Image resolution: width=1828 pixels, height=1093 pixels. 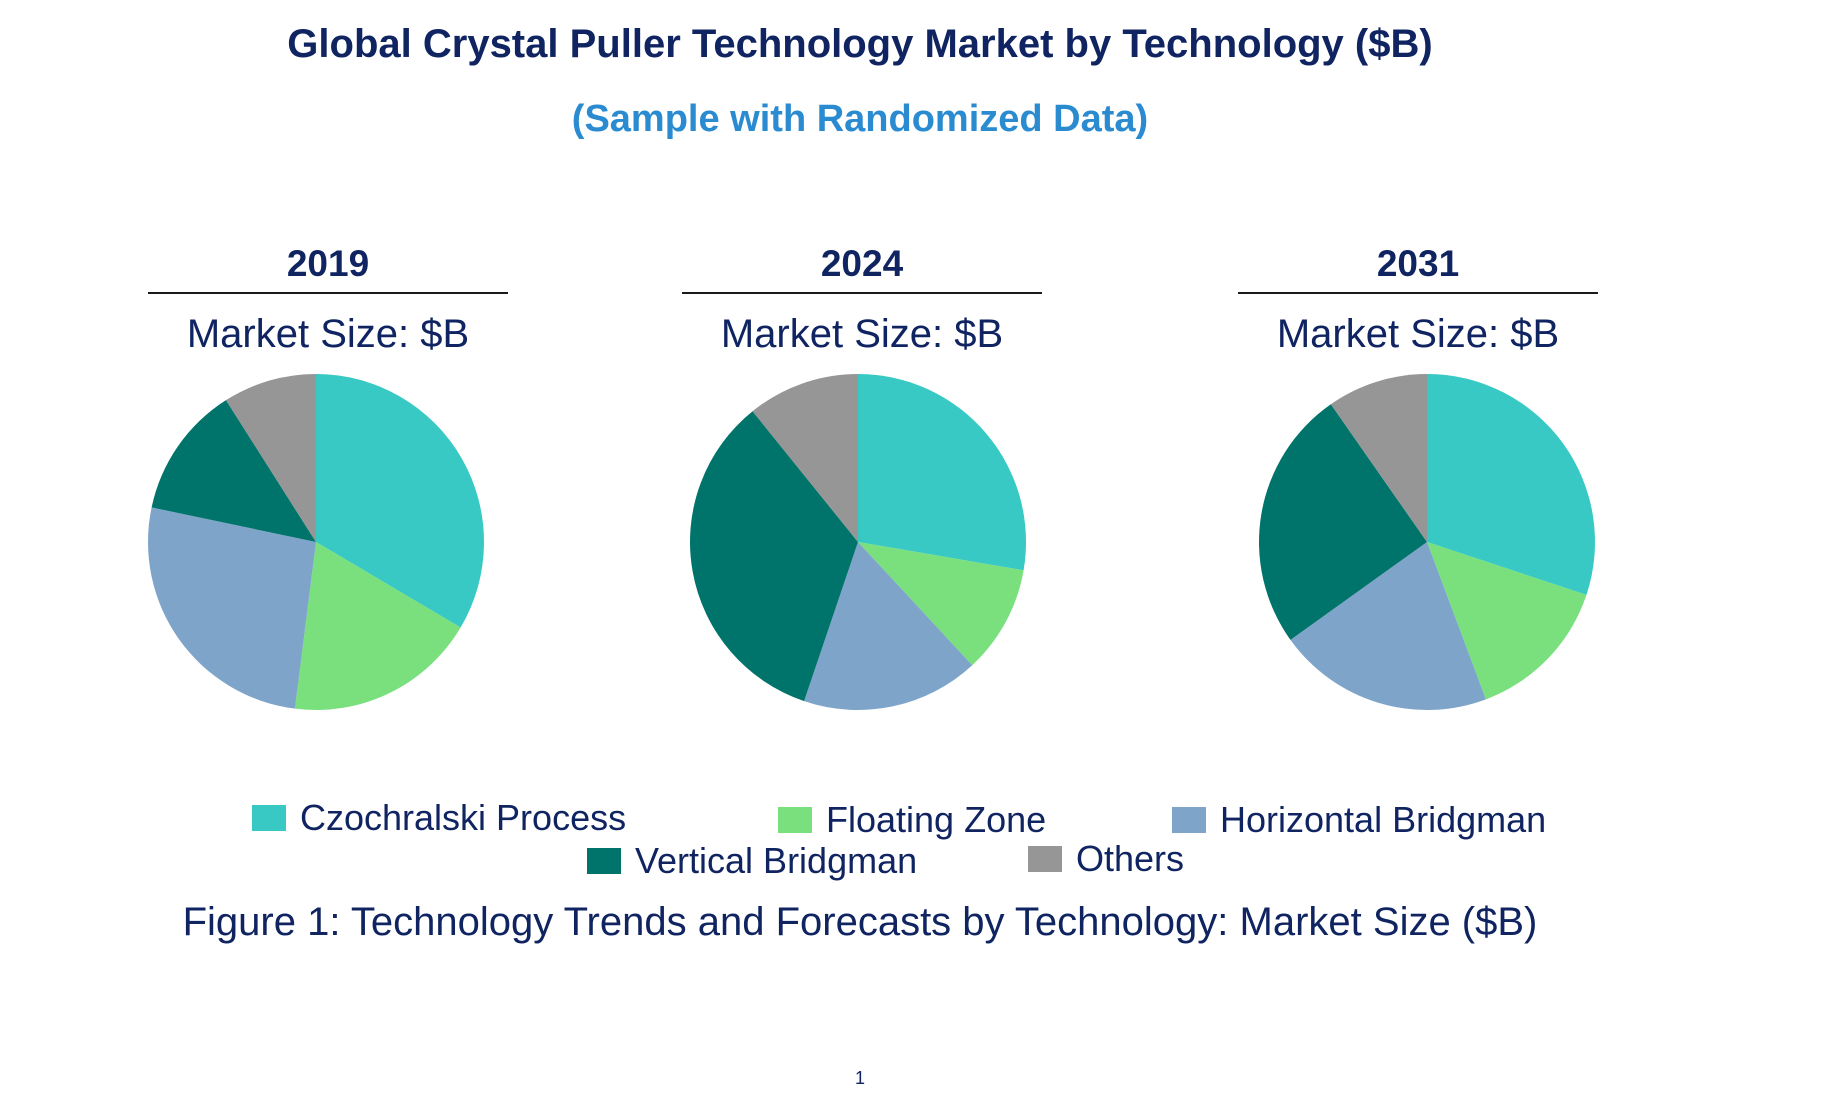 I want to click on legend-label: Horizontal Bridgman, so click(x=1383, y=819).